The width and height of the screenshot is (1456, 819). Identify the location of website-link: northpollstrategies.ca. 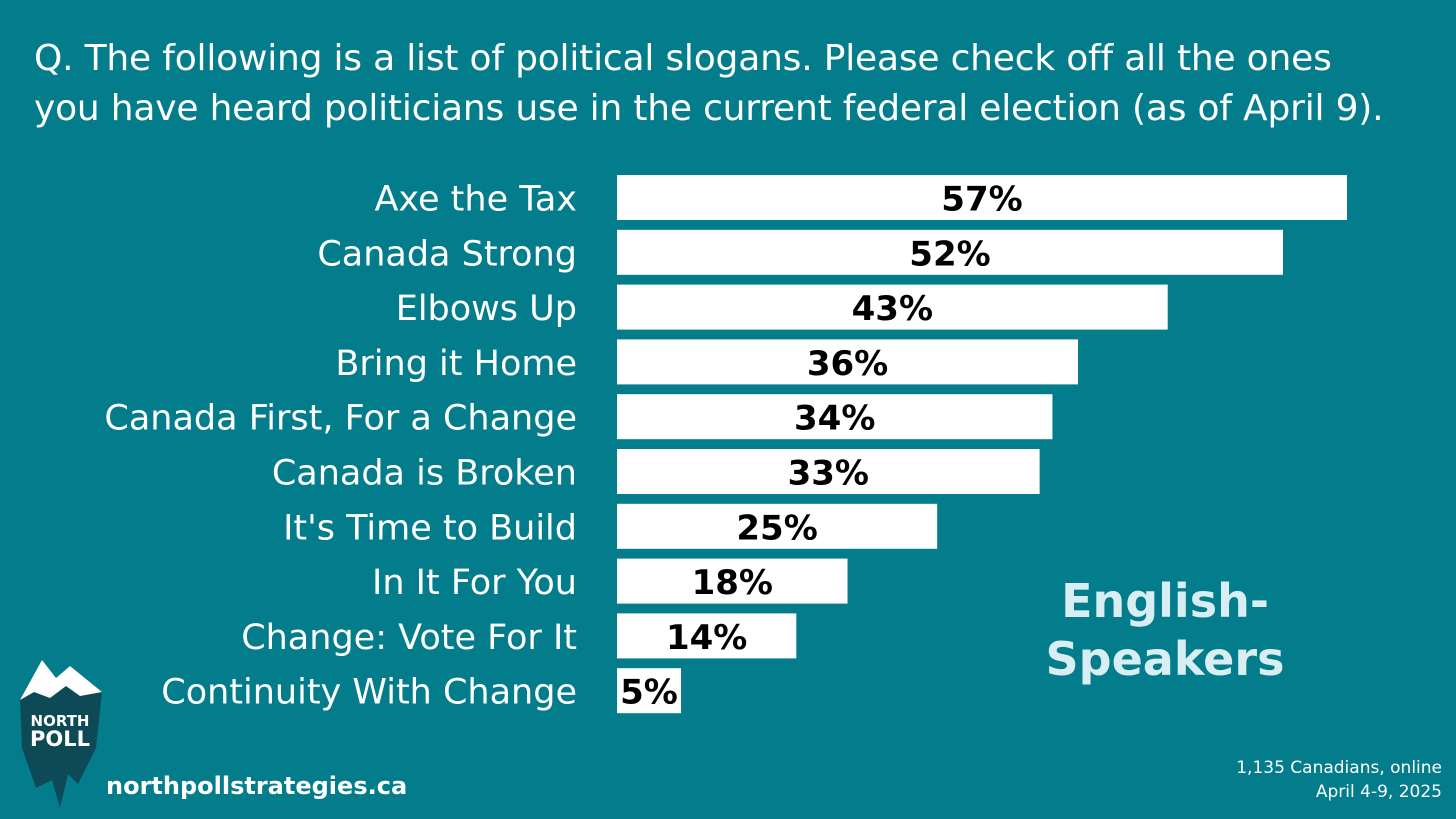
(257, 786).